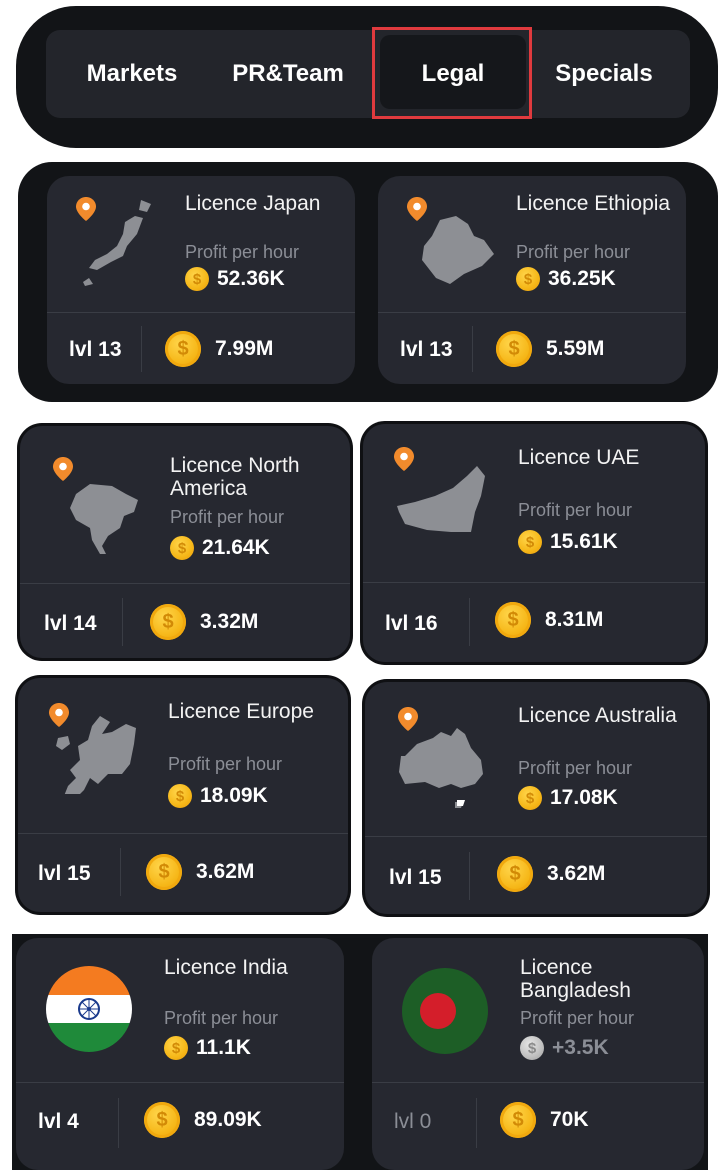 The height and width of the screenshot is (1170, 720). What do you see at coordinates (251, 278) in the screenshot?
I see `profit-value: 52.36K` at bounding box center [251, 278].